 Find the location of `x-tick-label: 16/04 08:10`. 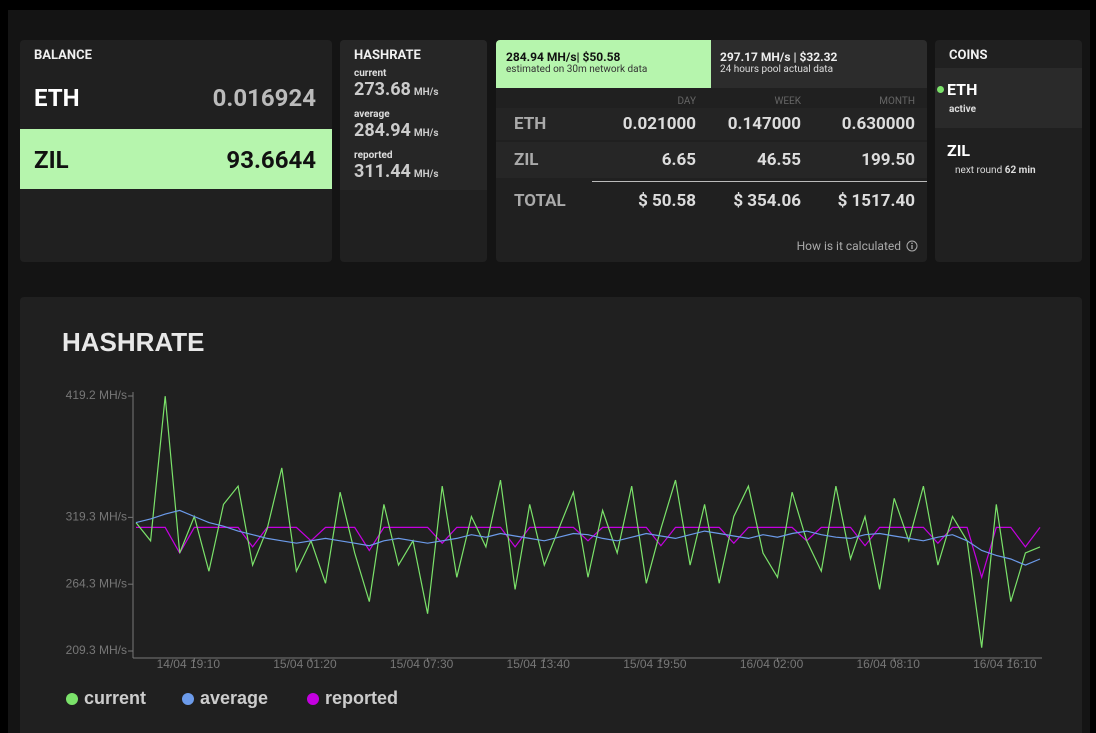

x-tick-label: 16/04 08:10 is located at coordinates (888, 664).